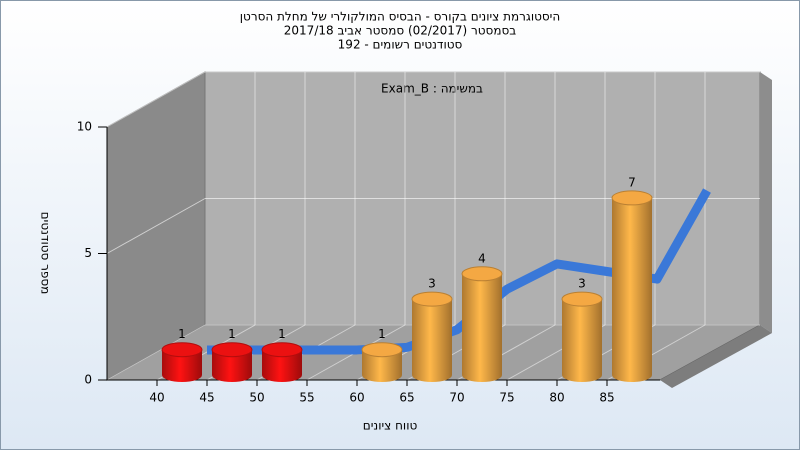 This screenshot has width=800, height=450. I want to click on x-tick-label: 40, so click(156, 398).